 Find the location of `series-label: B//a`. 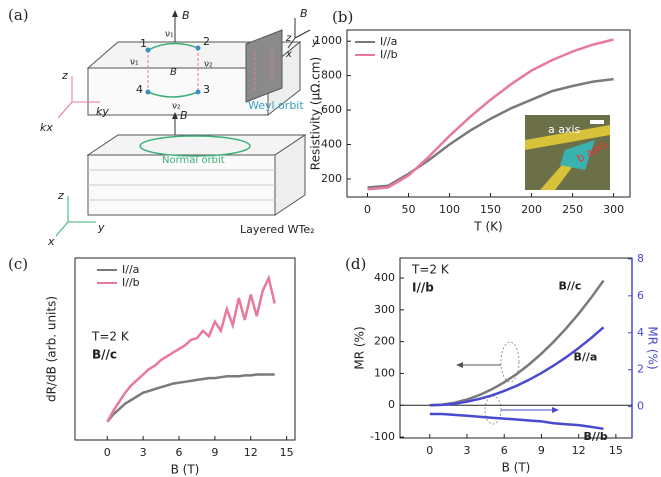

series-label: B//a is located at coordinates (585, 356).